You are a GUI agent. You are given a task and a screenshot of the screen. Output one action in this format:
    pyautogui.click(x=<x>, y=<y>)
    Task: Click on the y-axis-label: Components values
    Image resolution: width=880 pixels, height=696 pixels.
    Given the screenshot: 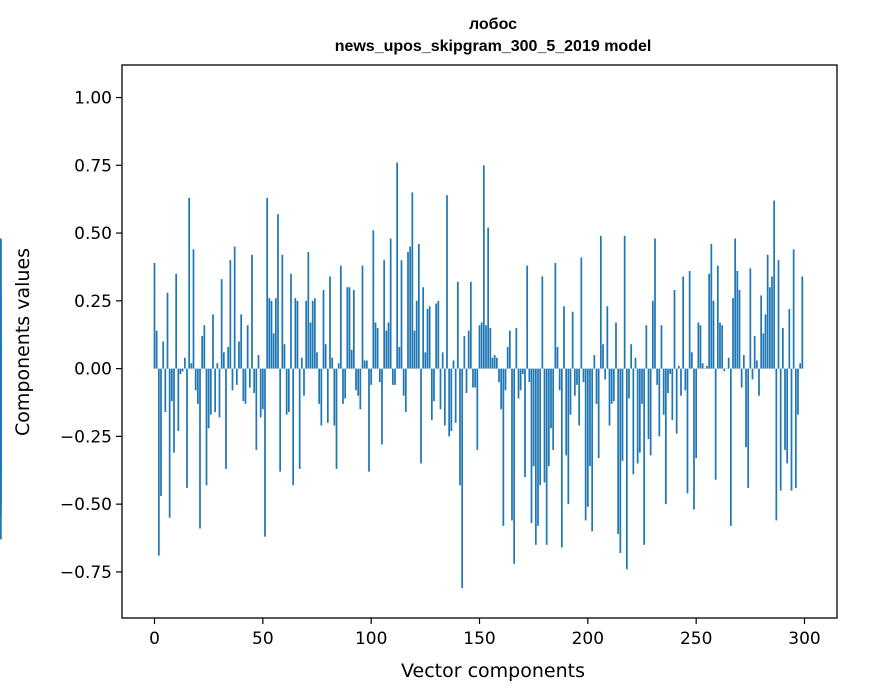 What is the action you would take?
    pyautogui.click(x=23, y=342)
    